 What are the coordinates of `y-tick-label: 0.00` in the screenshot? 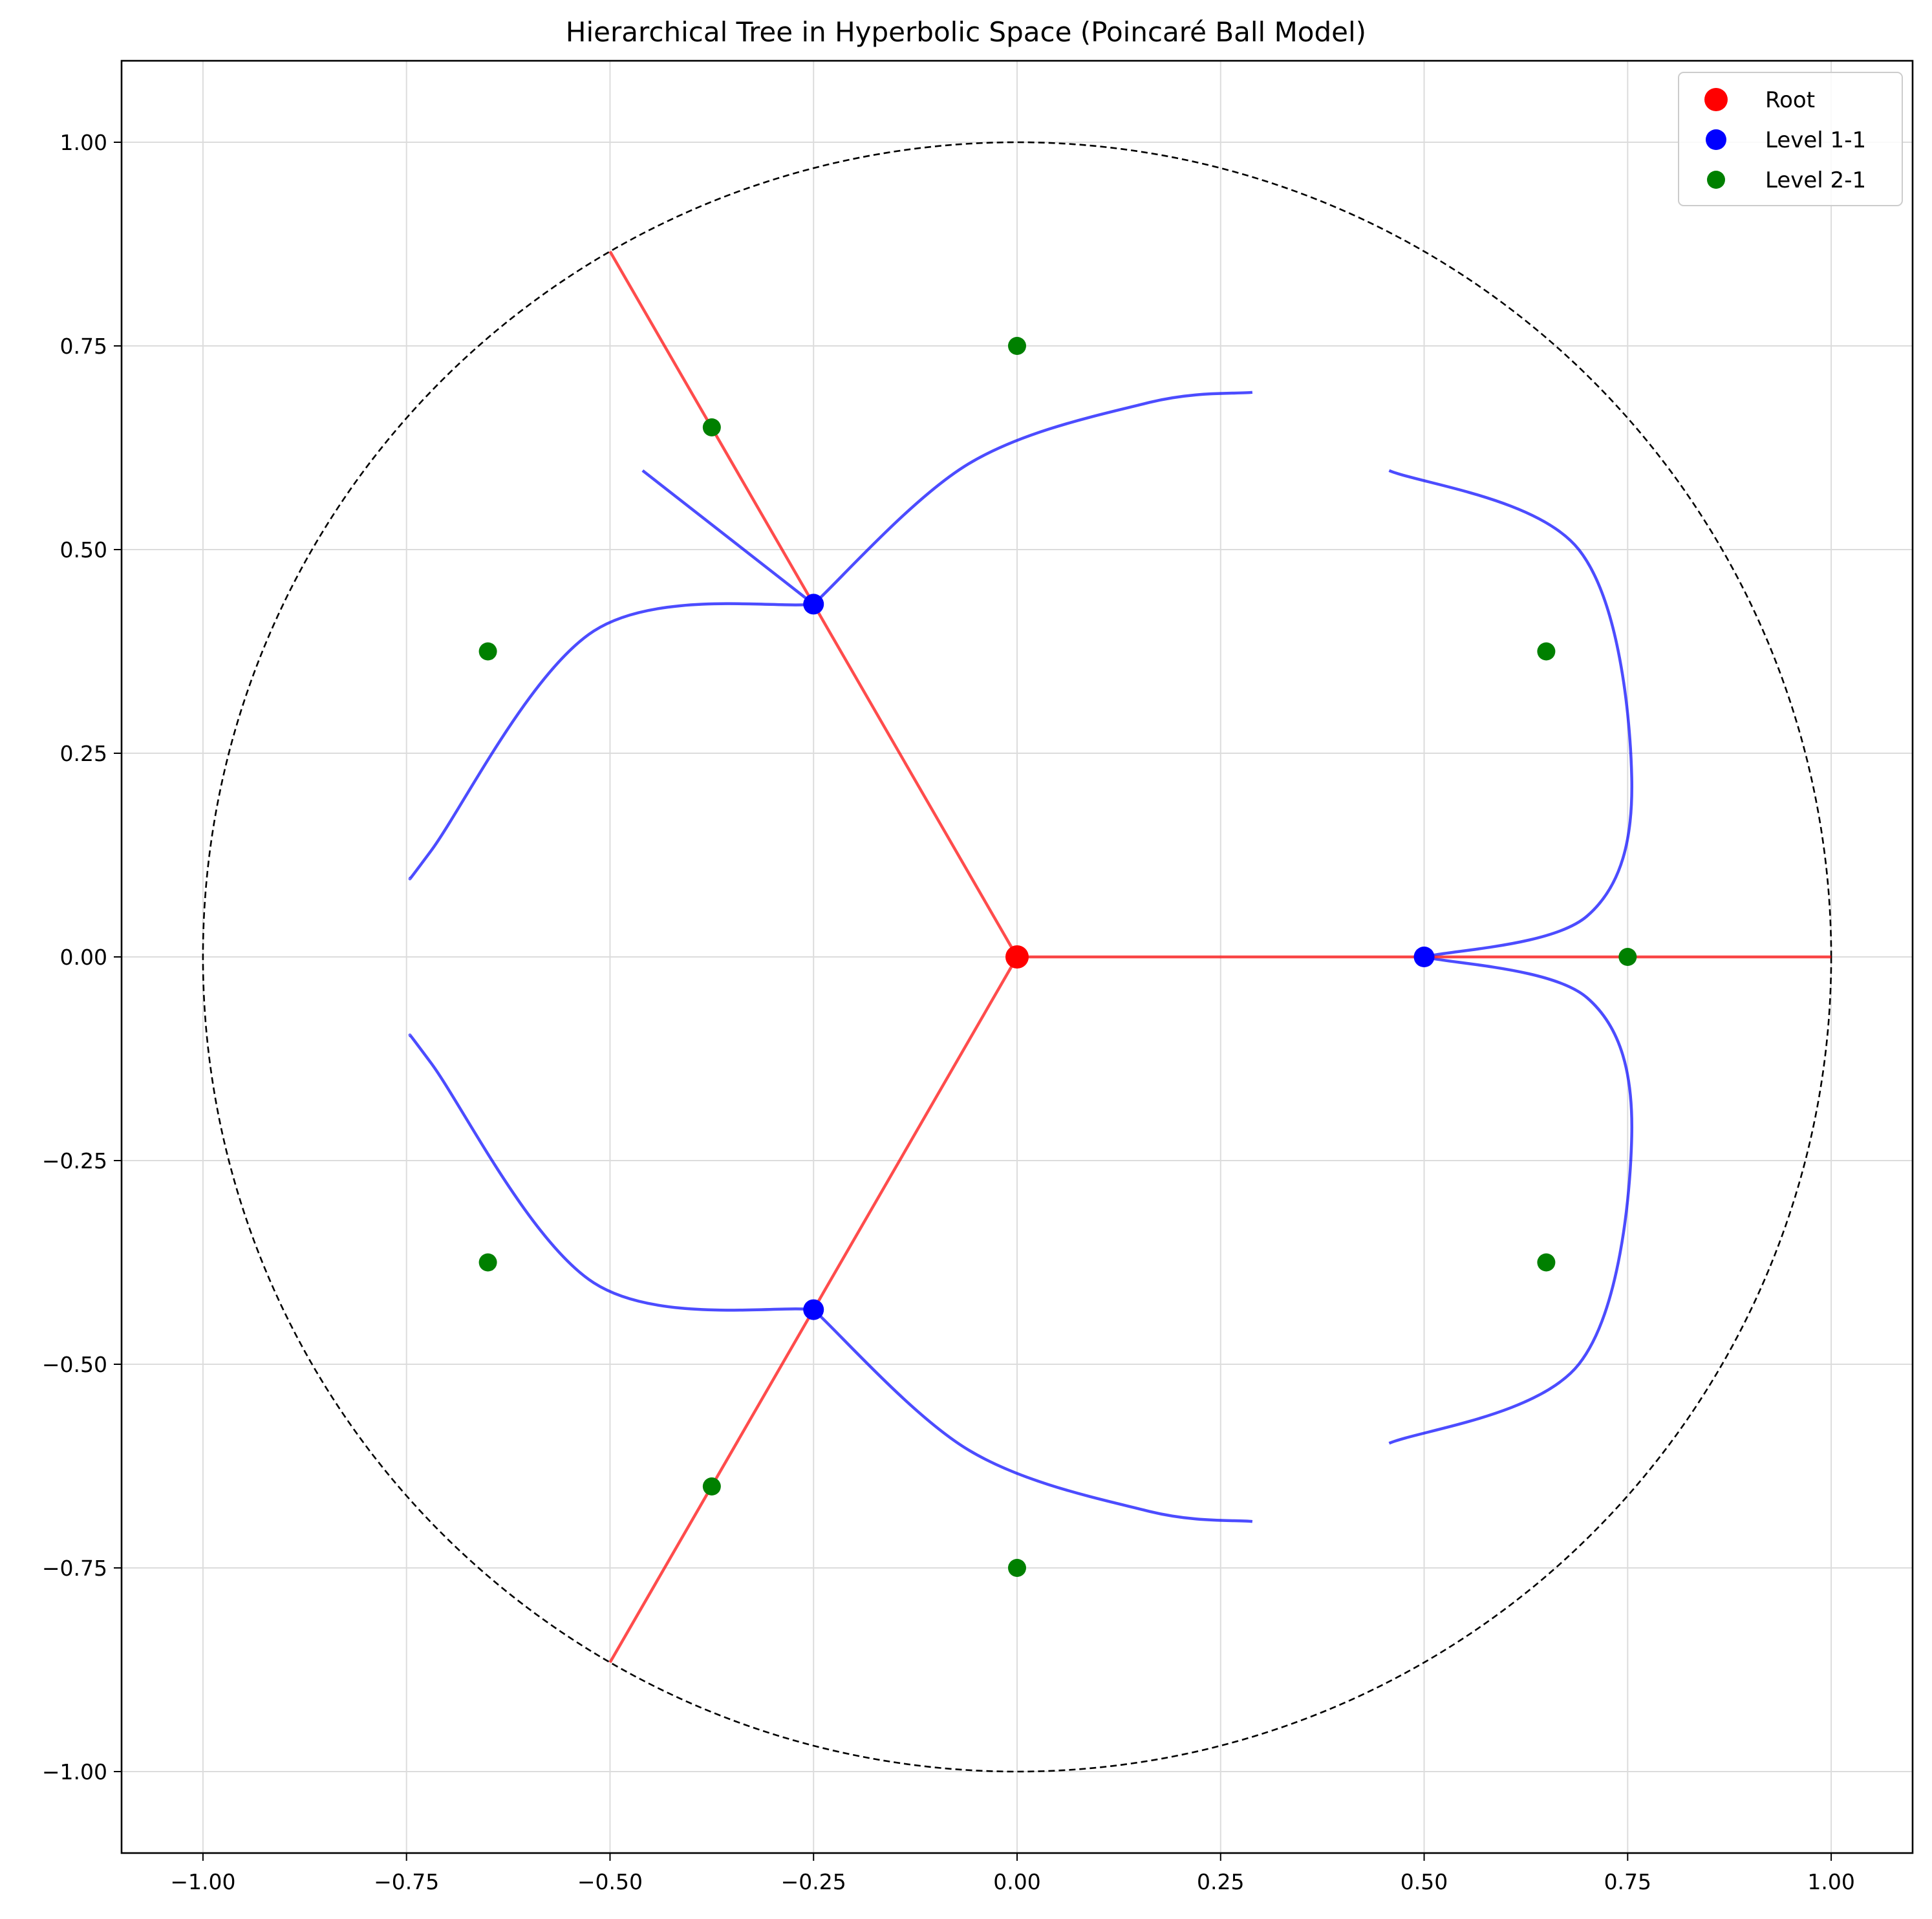 It's located at (83, 957).